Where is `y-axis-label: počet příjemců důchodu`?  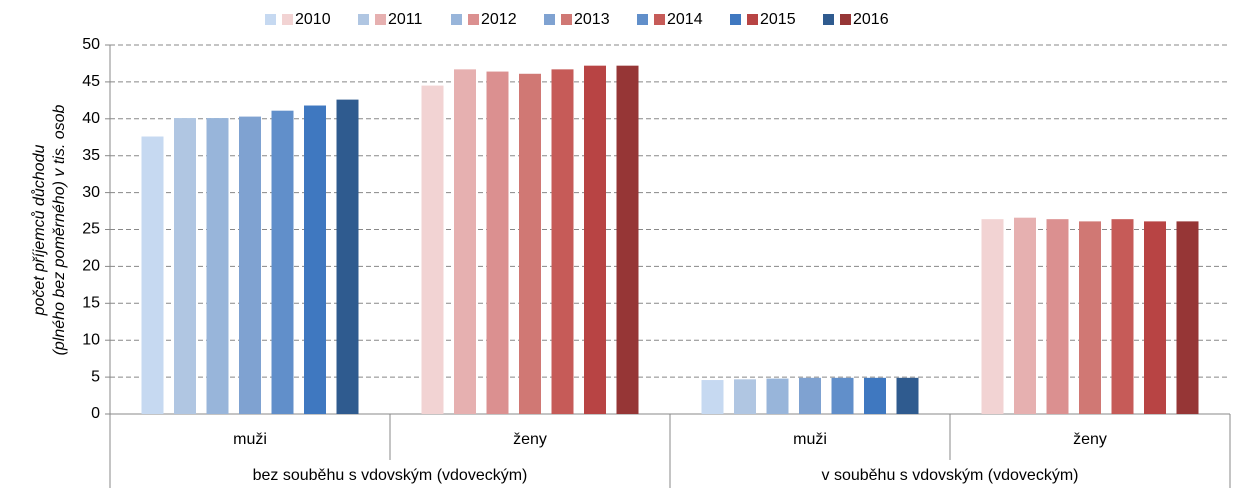 y-axis-label: počet příjemců důchodu is located at coordinates (39, 231).